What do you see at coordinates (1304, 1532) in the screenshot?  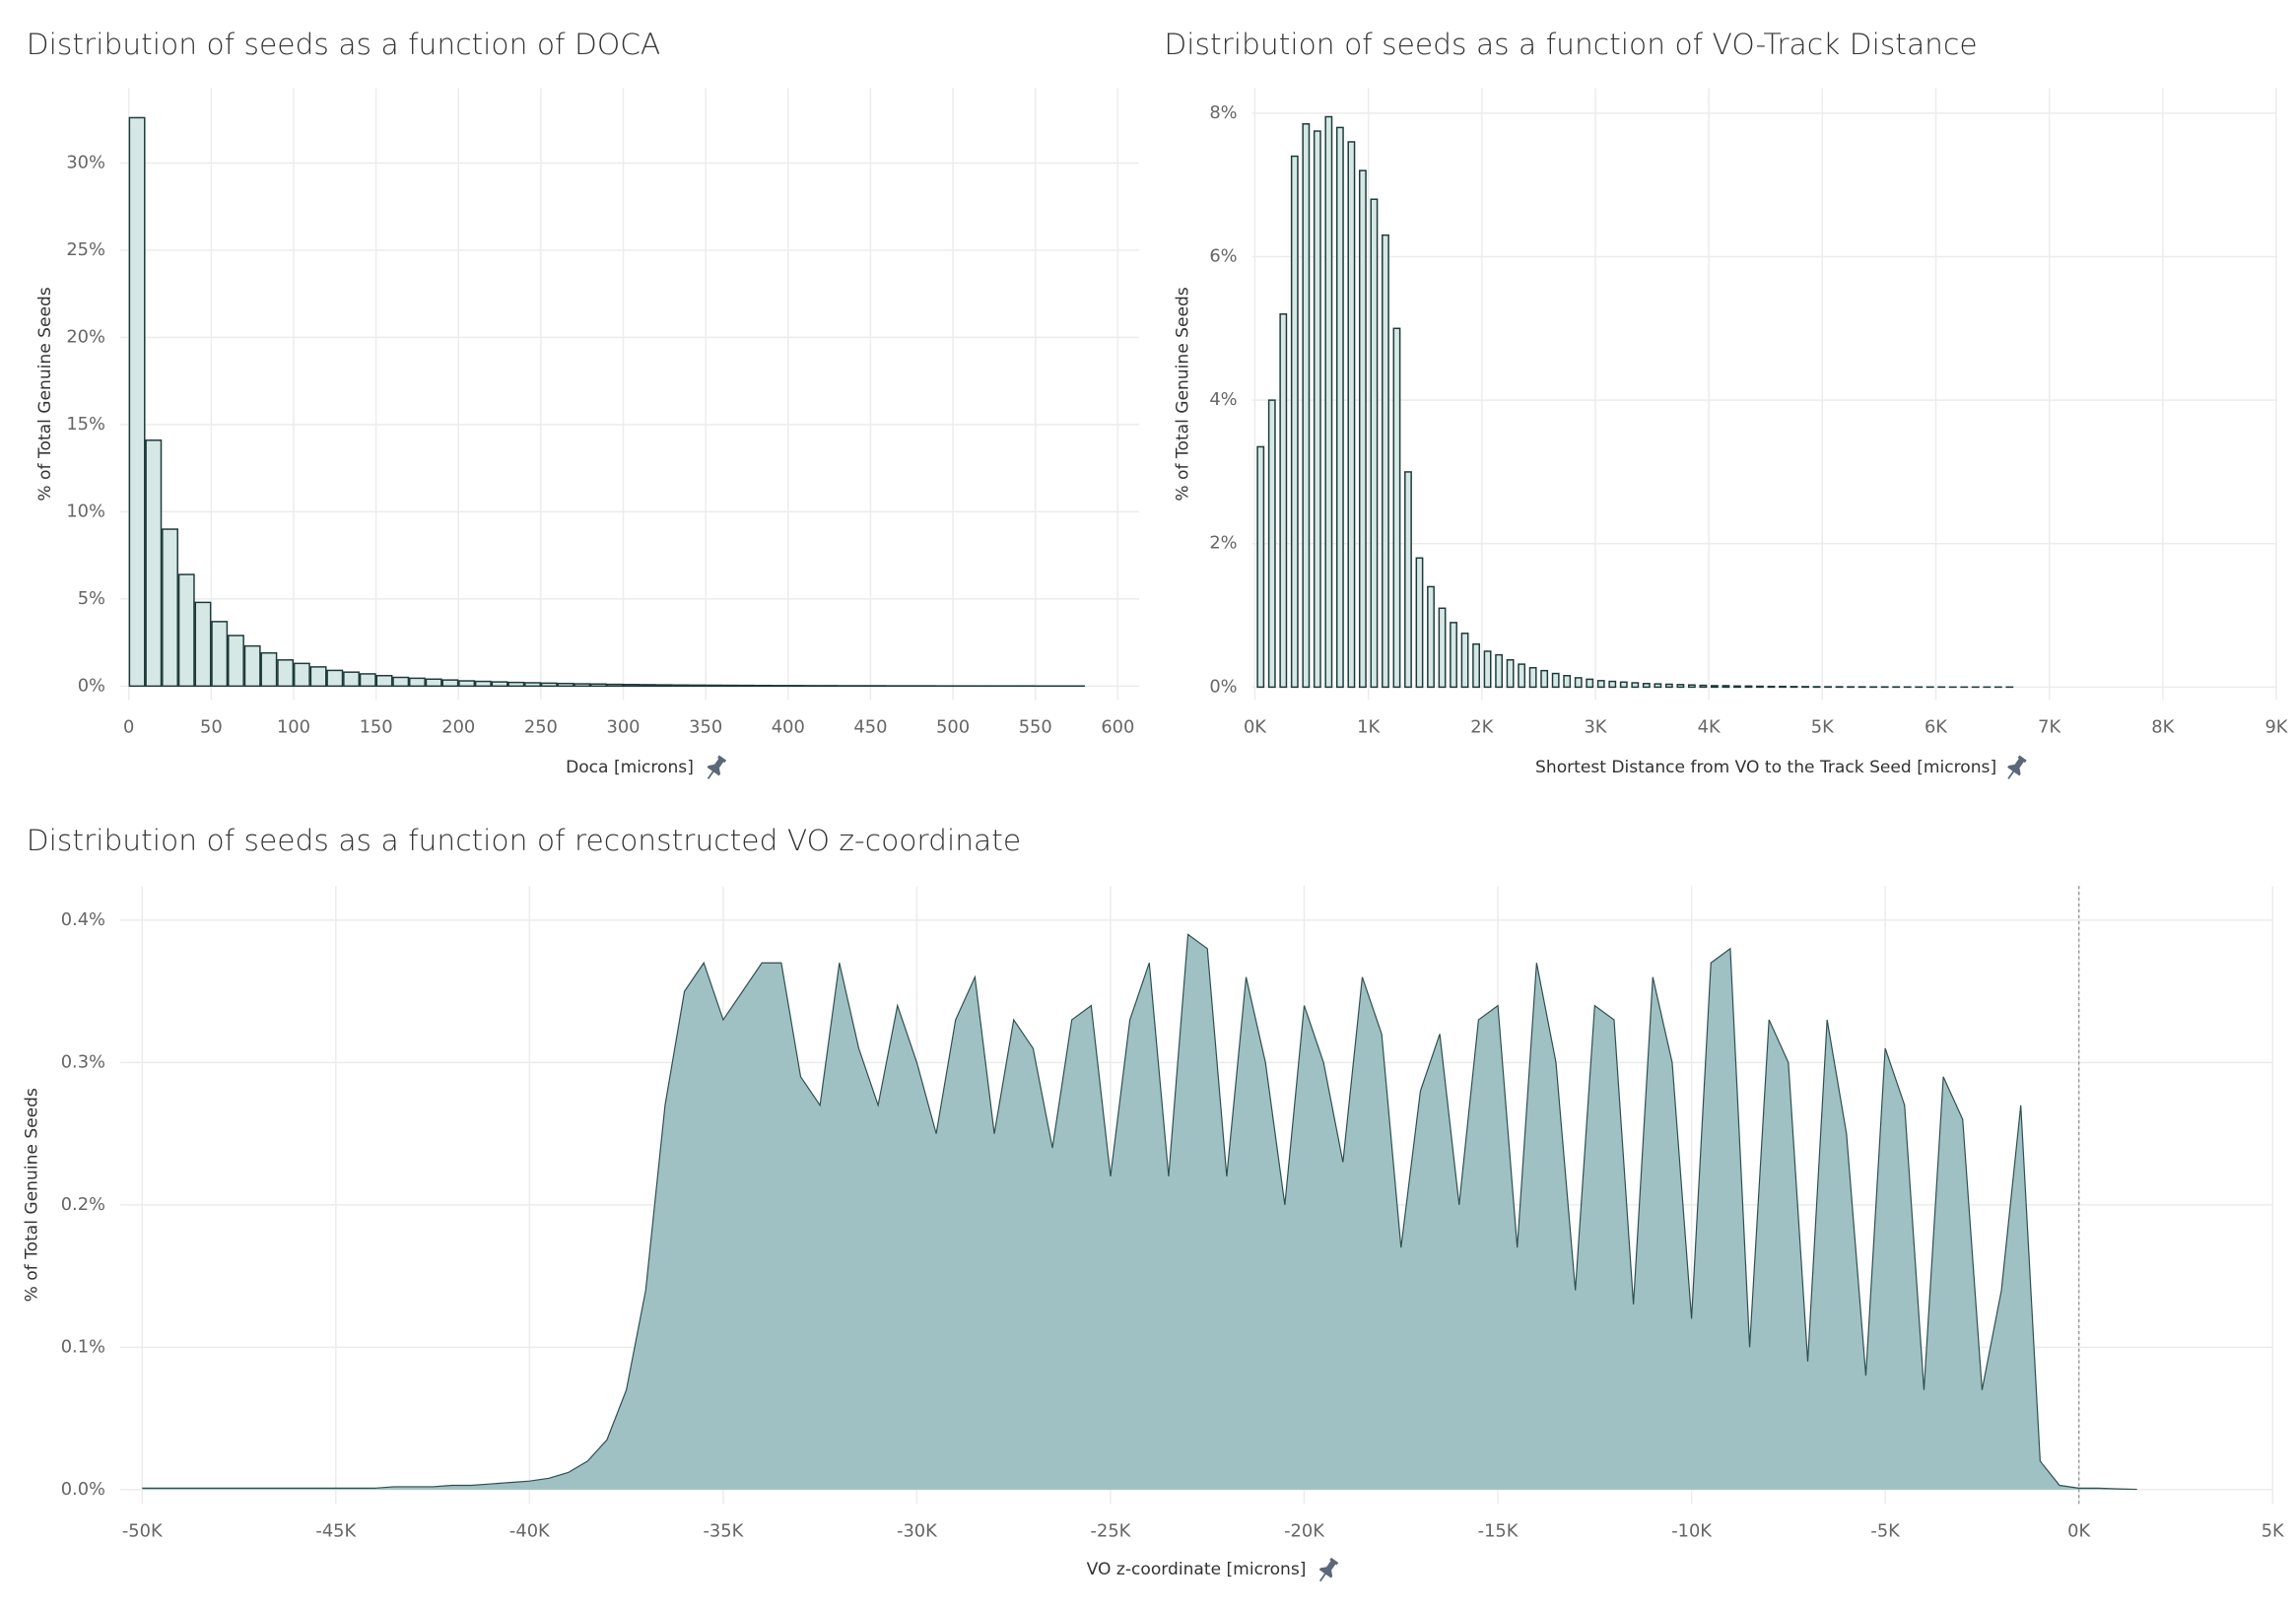 I see `x-tick-label: -20K` at bounding box center [1304, 1532].